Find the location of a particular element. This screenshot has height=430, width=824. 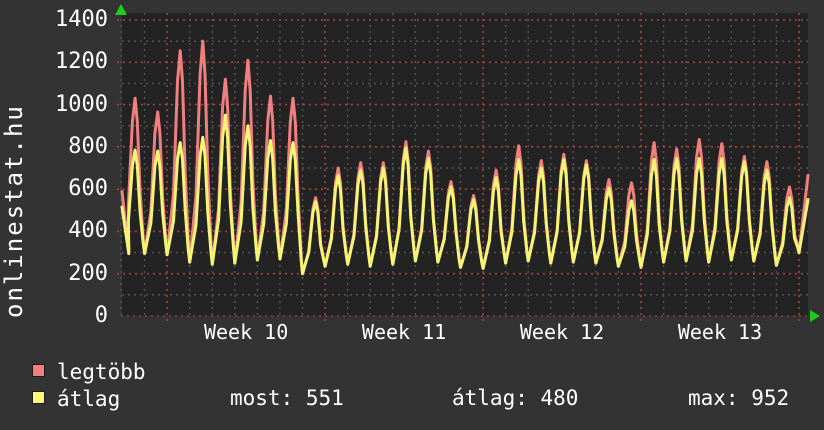

y-tick-label: 200 is located at coordinates (88, 273).